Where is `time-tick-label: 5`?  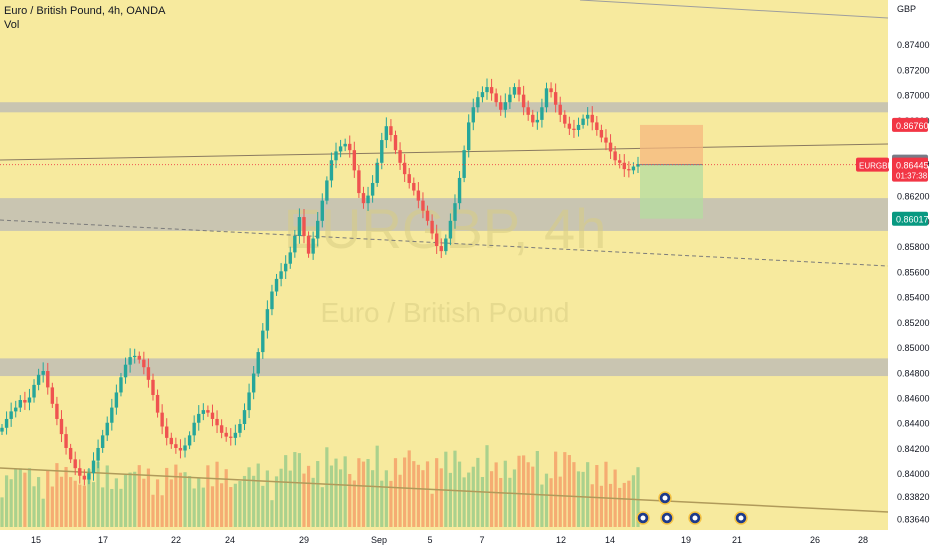 time-tick-label: 5 is located at coordinates (429, 540).